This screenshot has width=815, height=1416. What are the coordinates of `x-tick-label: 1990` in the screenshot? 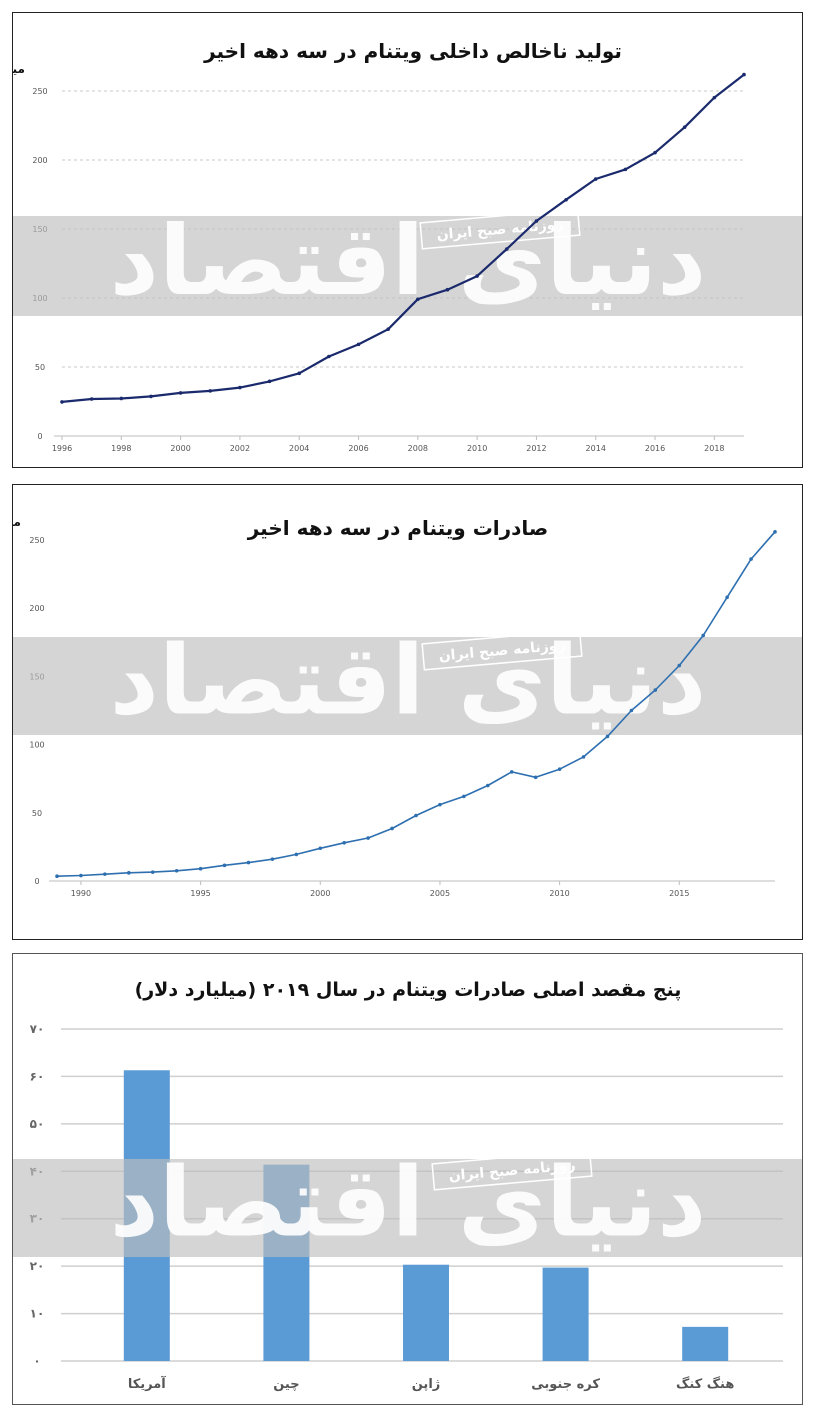 It's located at (81, 893).